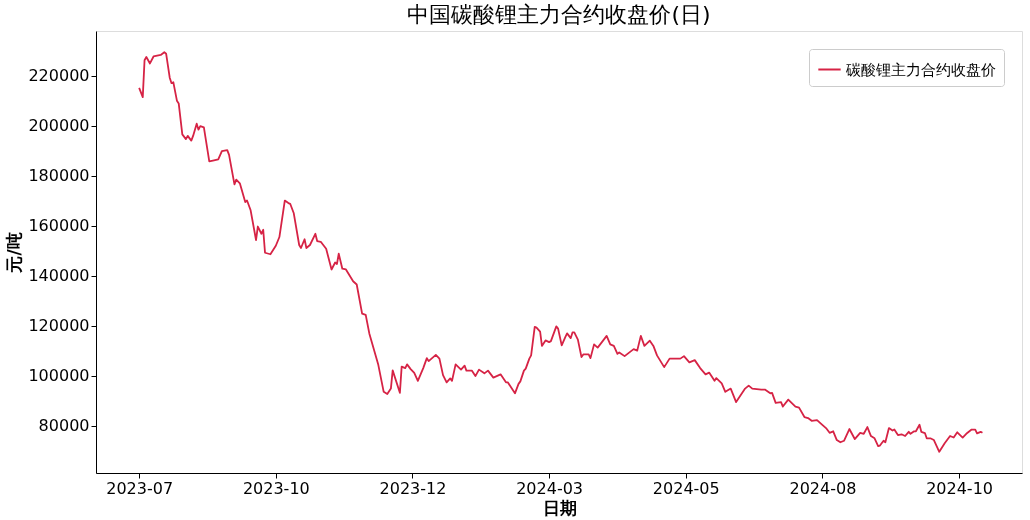  What do you see at coordinates (686, 488) in the screenshot?
I see `x-tick-label: 2024-05` at bounding box center [686, 488].